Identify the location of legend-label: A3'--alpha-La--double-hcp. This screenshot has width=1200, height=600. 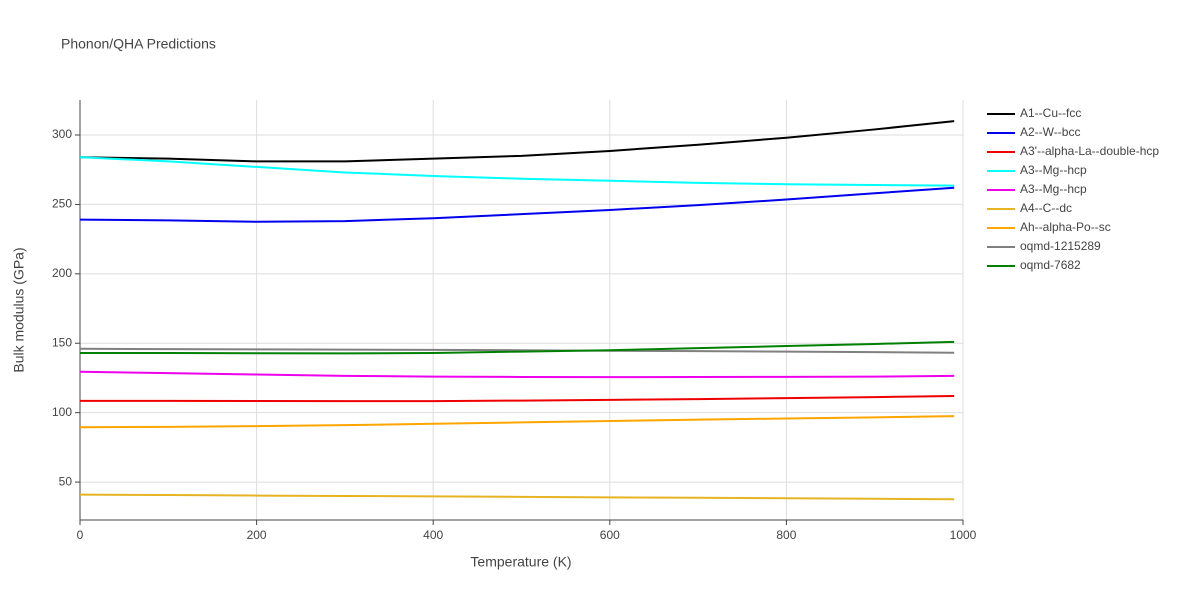
(1089, 151).